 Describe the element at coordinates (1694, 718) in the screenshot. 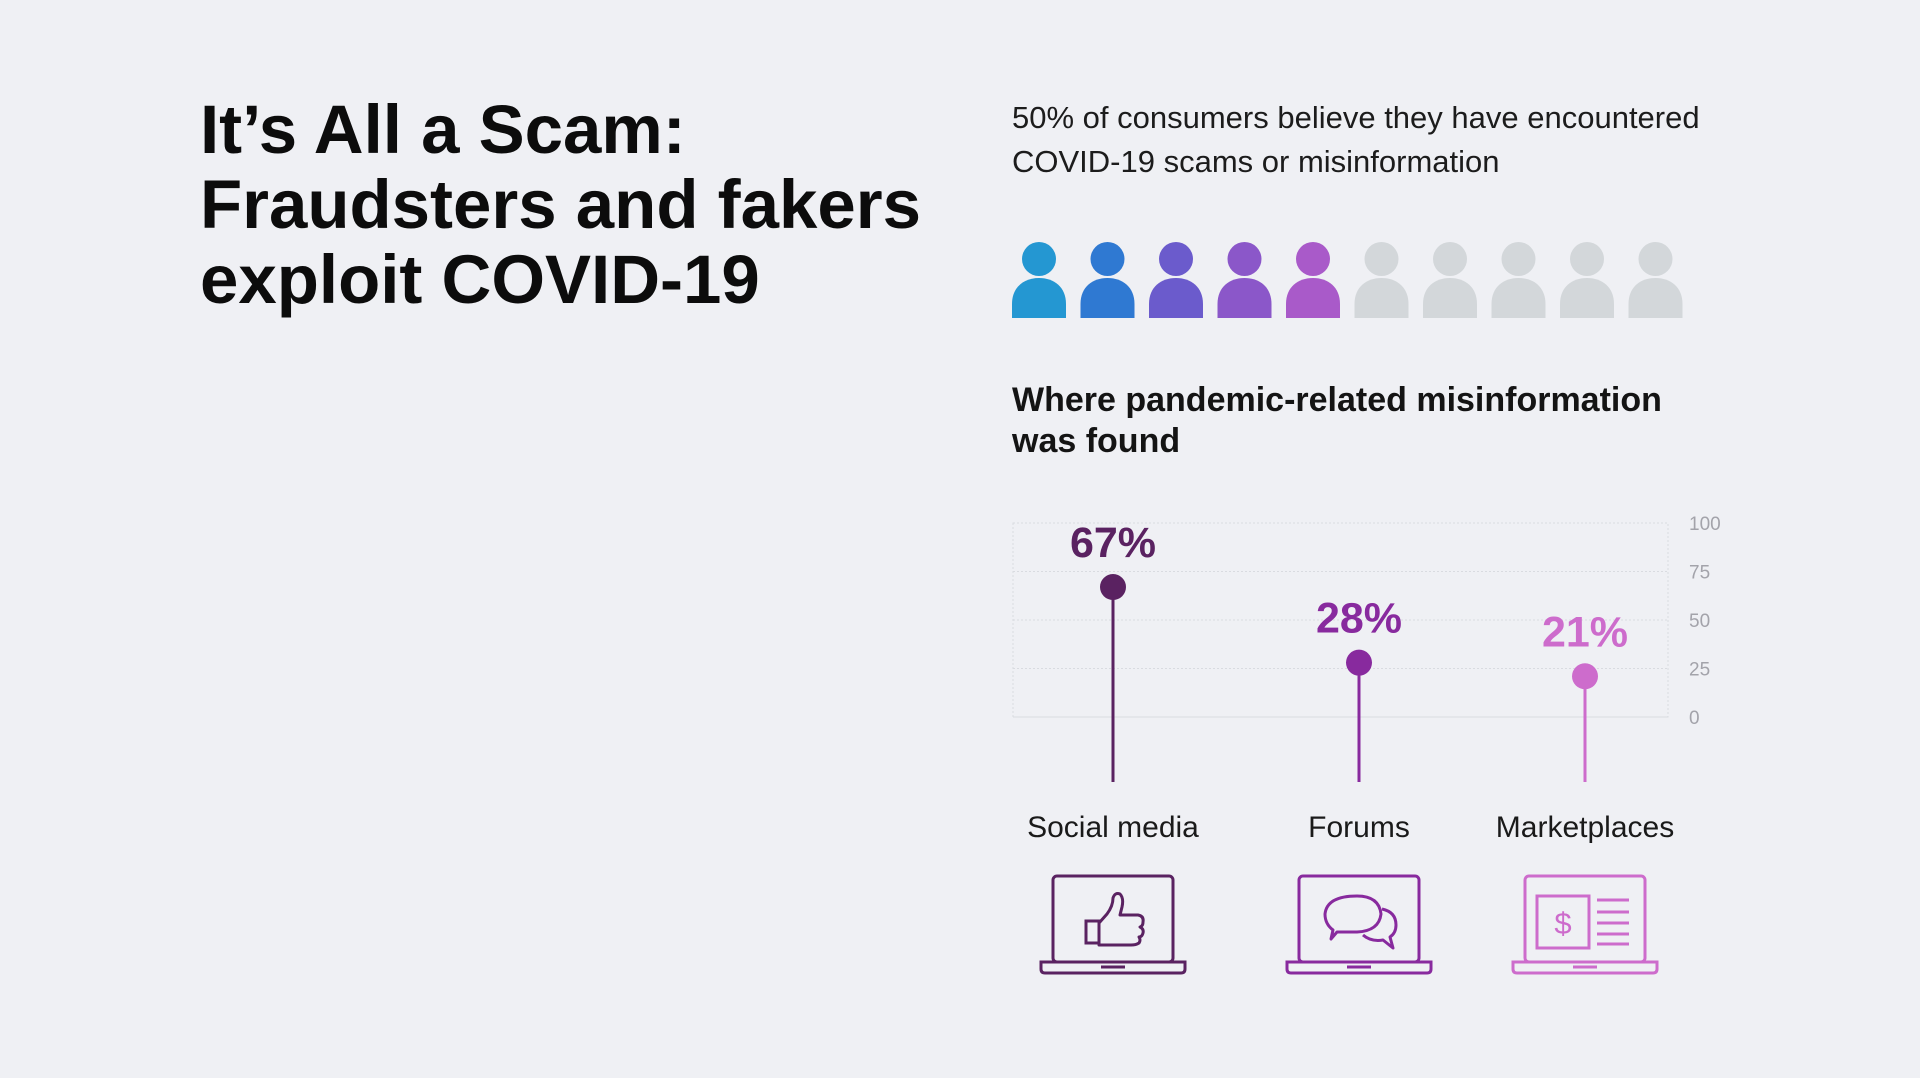

I see `y-tick-label: 0` at that location.